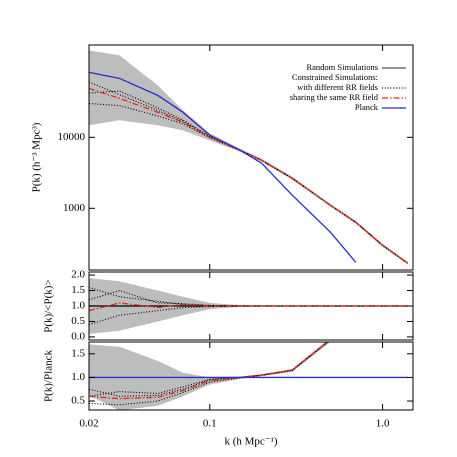  I want to click on y-axis-label: P(k)/<P(k)>, so click(49, 305).